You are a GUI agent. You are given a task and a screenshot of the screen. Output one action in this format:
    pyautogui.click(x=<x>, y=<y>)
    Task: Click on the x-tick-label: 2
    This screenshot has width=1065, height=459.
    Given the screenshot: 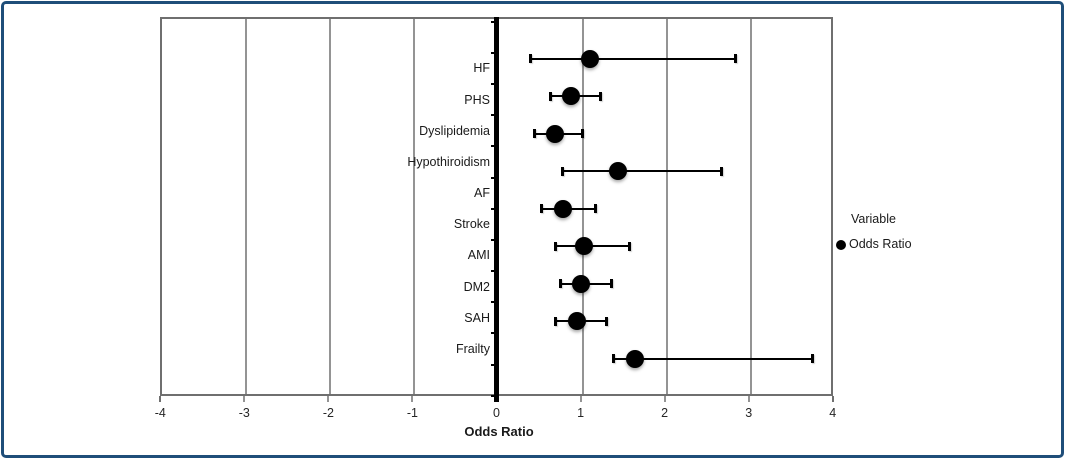 What is the action you would take?
    pyautogui.click(x=665, y=412)
    